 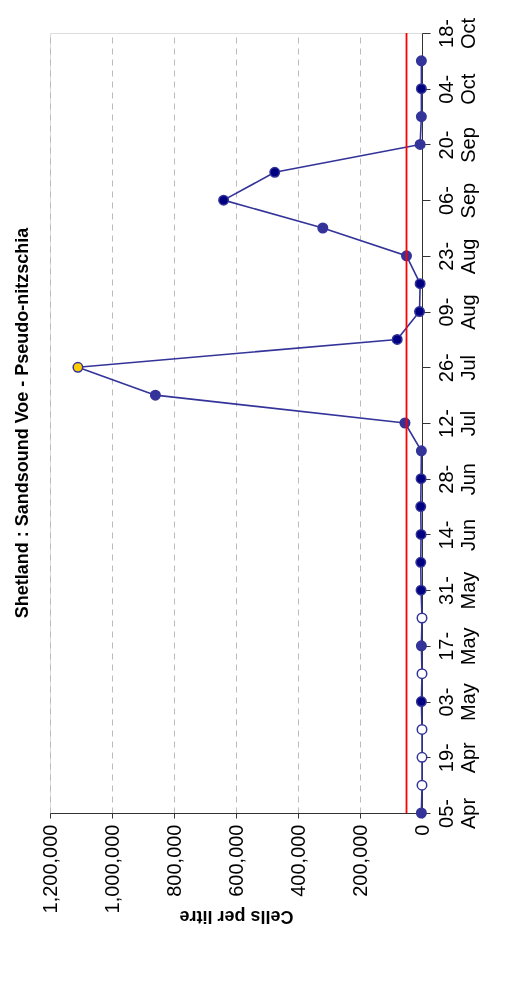 What do you see at coordinates (111, 869) in the screenshot?
I see `x-tick-label: 1,000,000` at bounding box center [111, 869].